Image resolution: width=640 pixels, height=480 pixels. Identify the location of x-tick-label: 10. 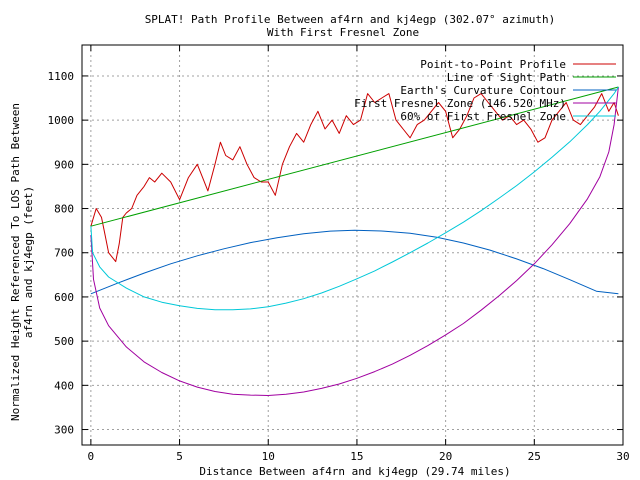
(268, 456).